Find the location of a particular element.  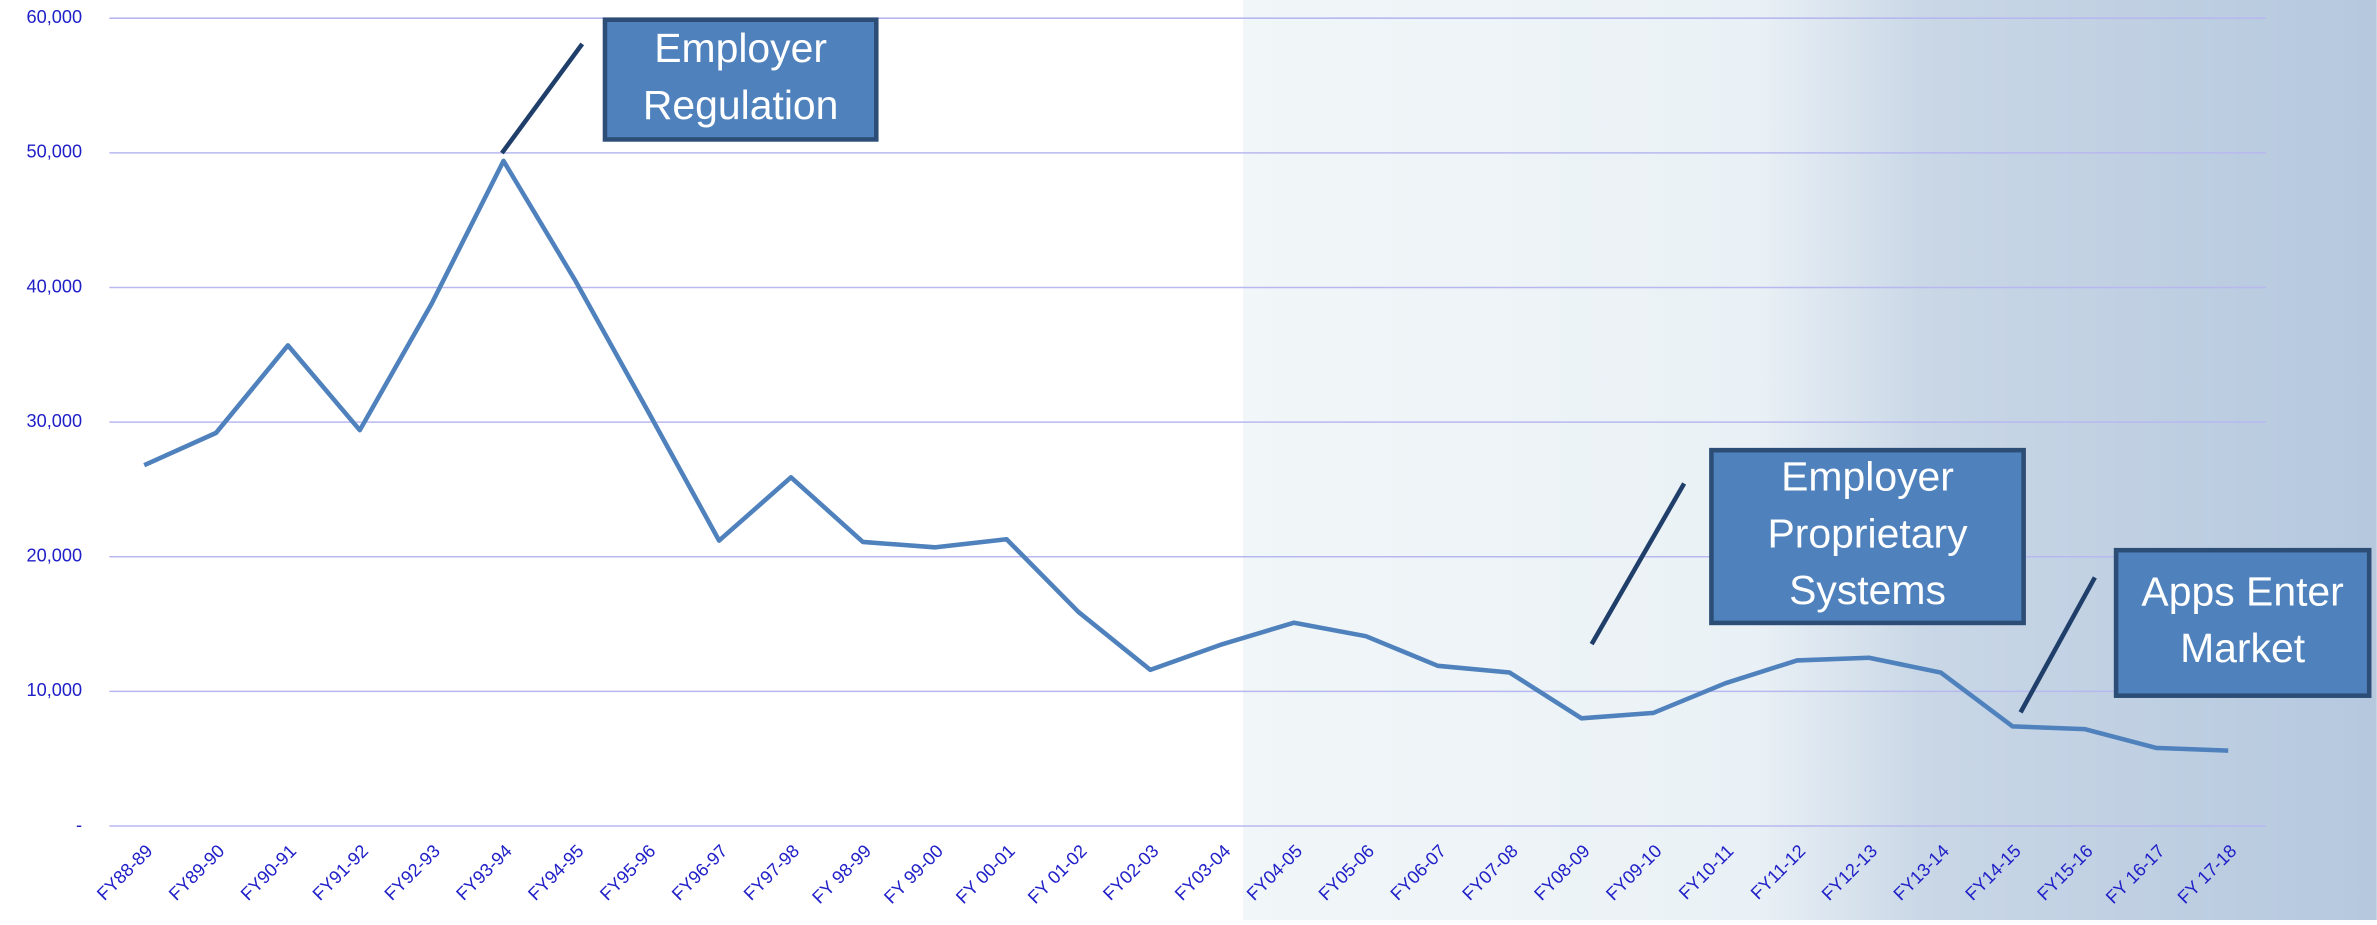

annotation-text: Market is located at coordinates (2243, 648).